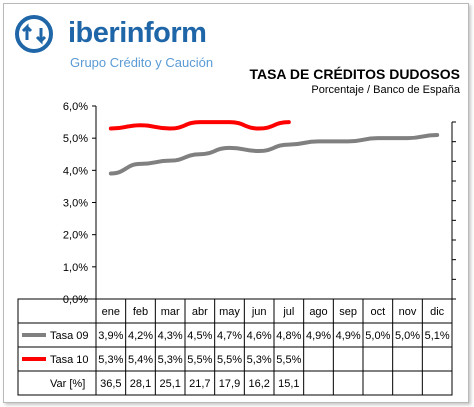 The image size is (474, 407). What do you see at coordinates (259, 336) in the screenshot?
I see `table-cell: 4,6%` at bounding box center [259, 336].